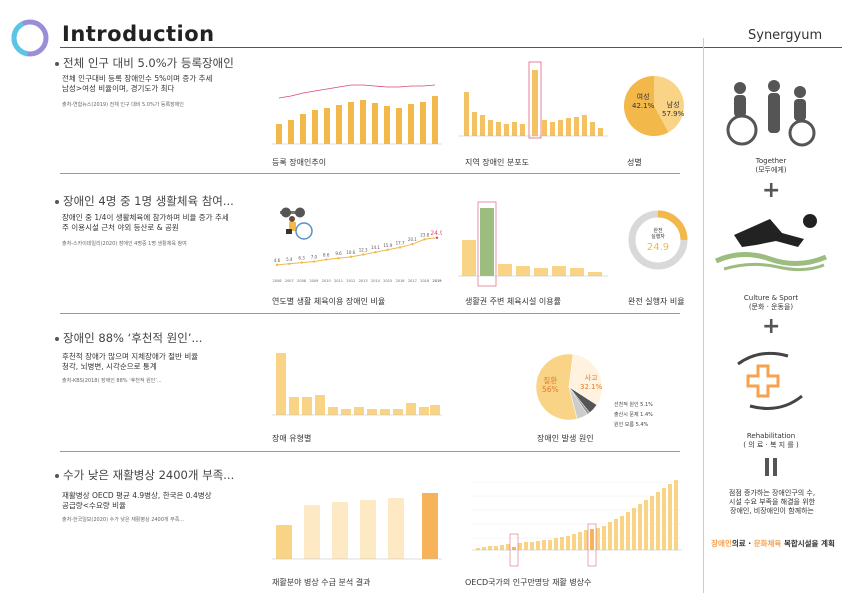 The height and width of the screenshot is (595, 842). I want to click on sports-year-label: 2006, so click(277, 281).